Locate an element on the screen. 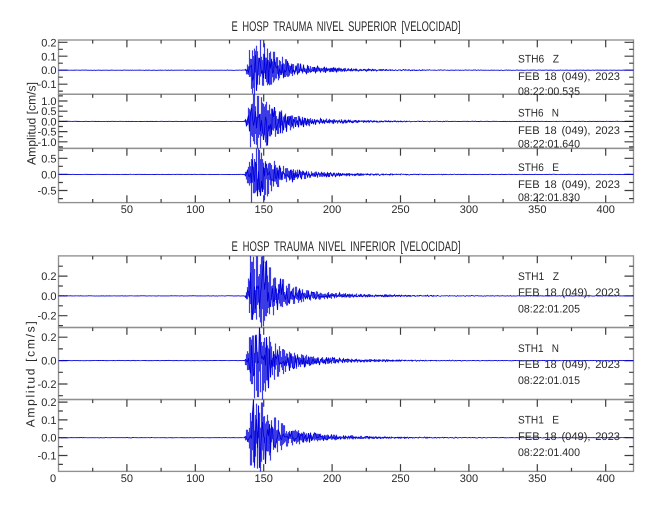 Image resolution: width=650 pixels, height=505 pixels. svg-text: 08:22:01.400 is located at coordinates (549, 453).